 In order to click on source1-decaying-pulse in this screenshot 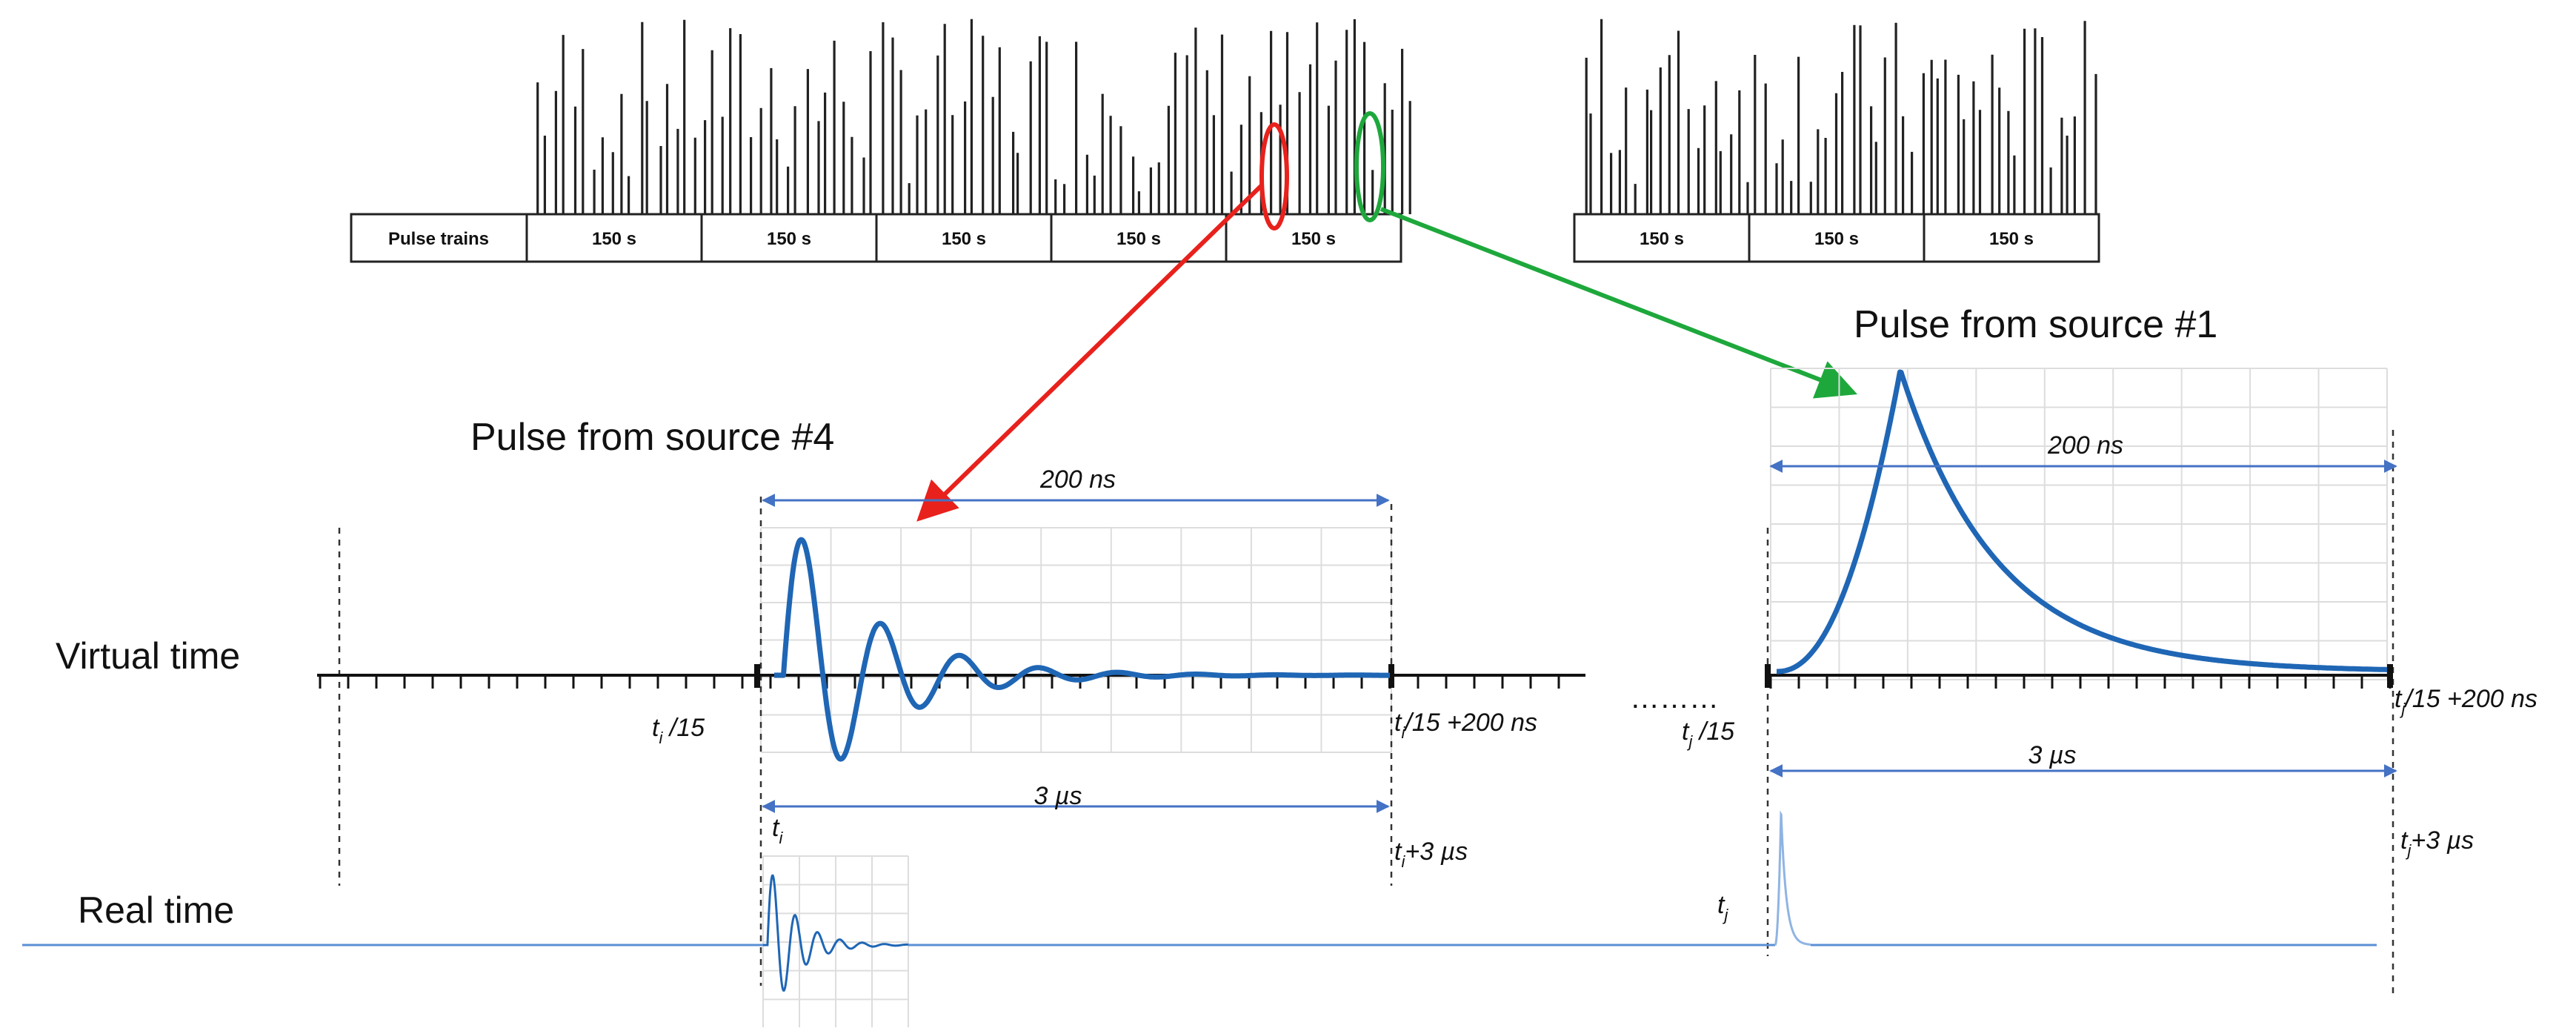, I will do `click(2082, 521)`.